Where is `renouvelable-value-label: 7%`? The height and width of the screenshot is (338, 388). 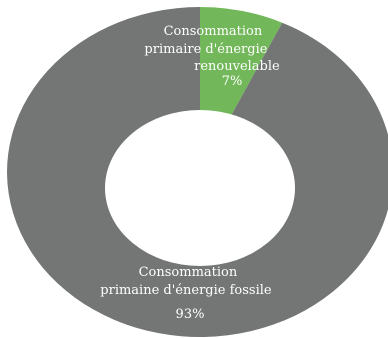
renouvelable-value-label: 7% is located at coordinates (232, 81).